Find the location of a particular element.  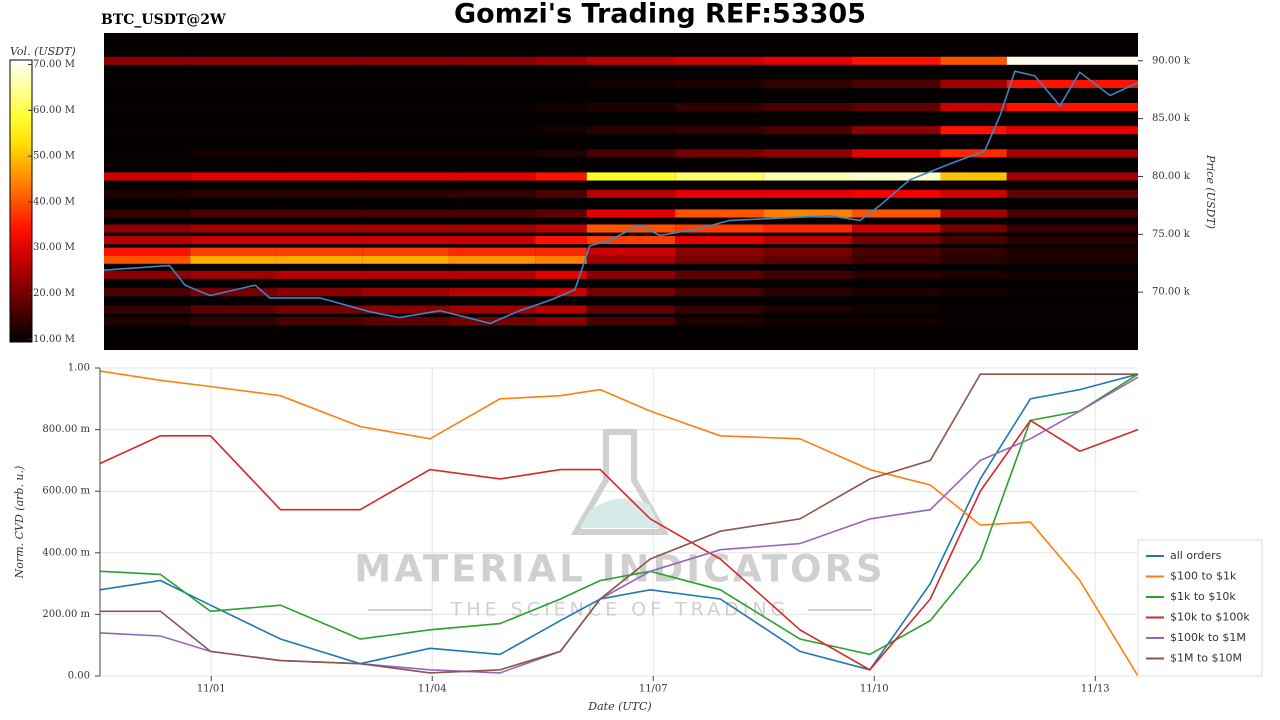

legend-label: $1M to $10M is located at coordinates (1206, 658).